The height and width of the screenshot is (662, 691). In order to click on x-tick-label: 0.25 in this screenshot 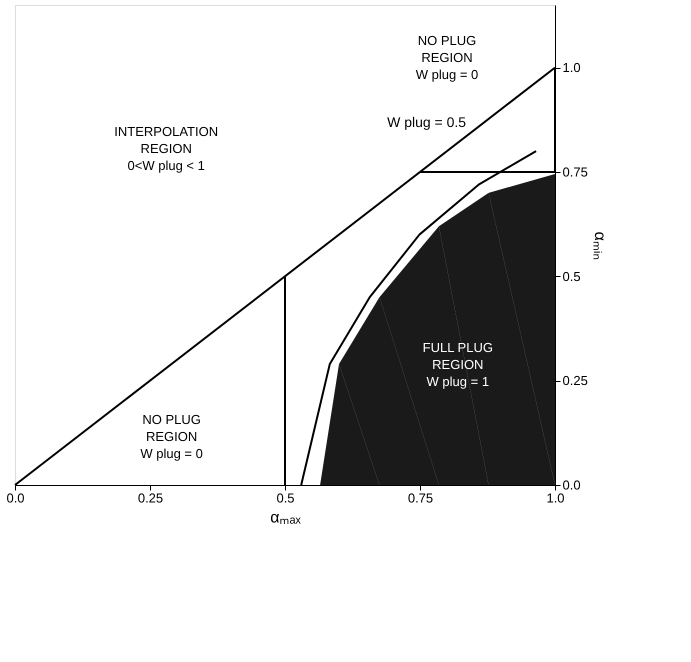, I will do `click(151, 498)`.